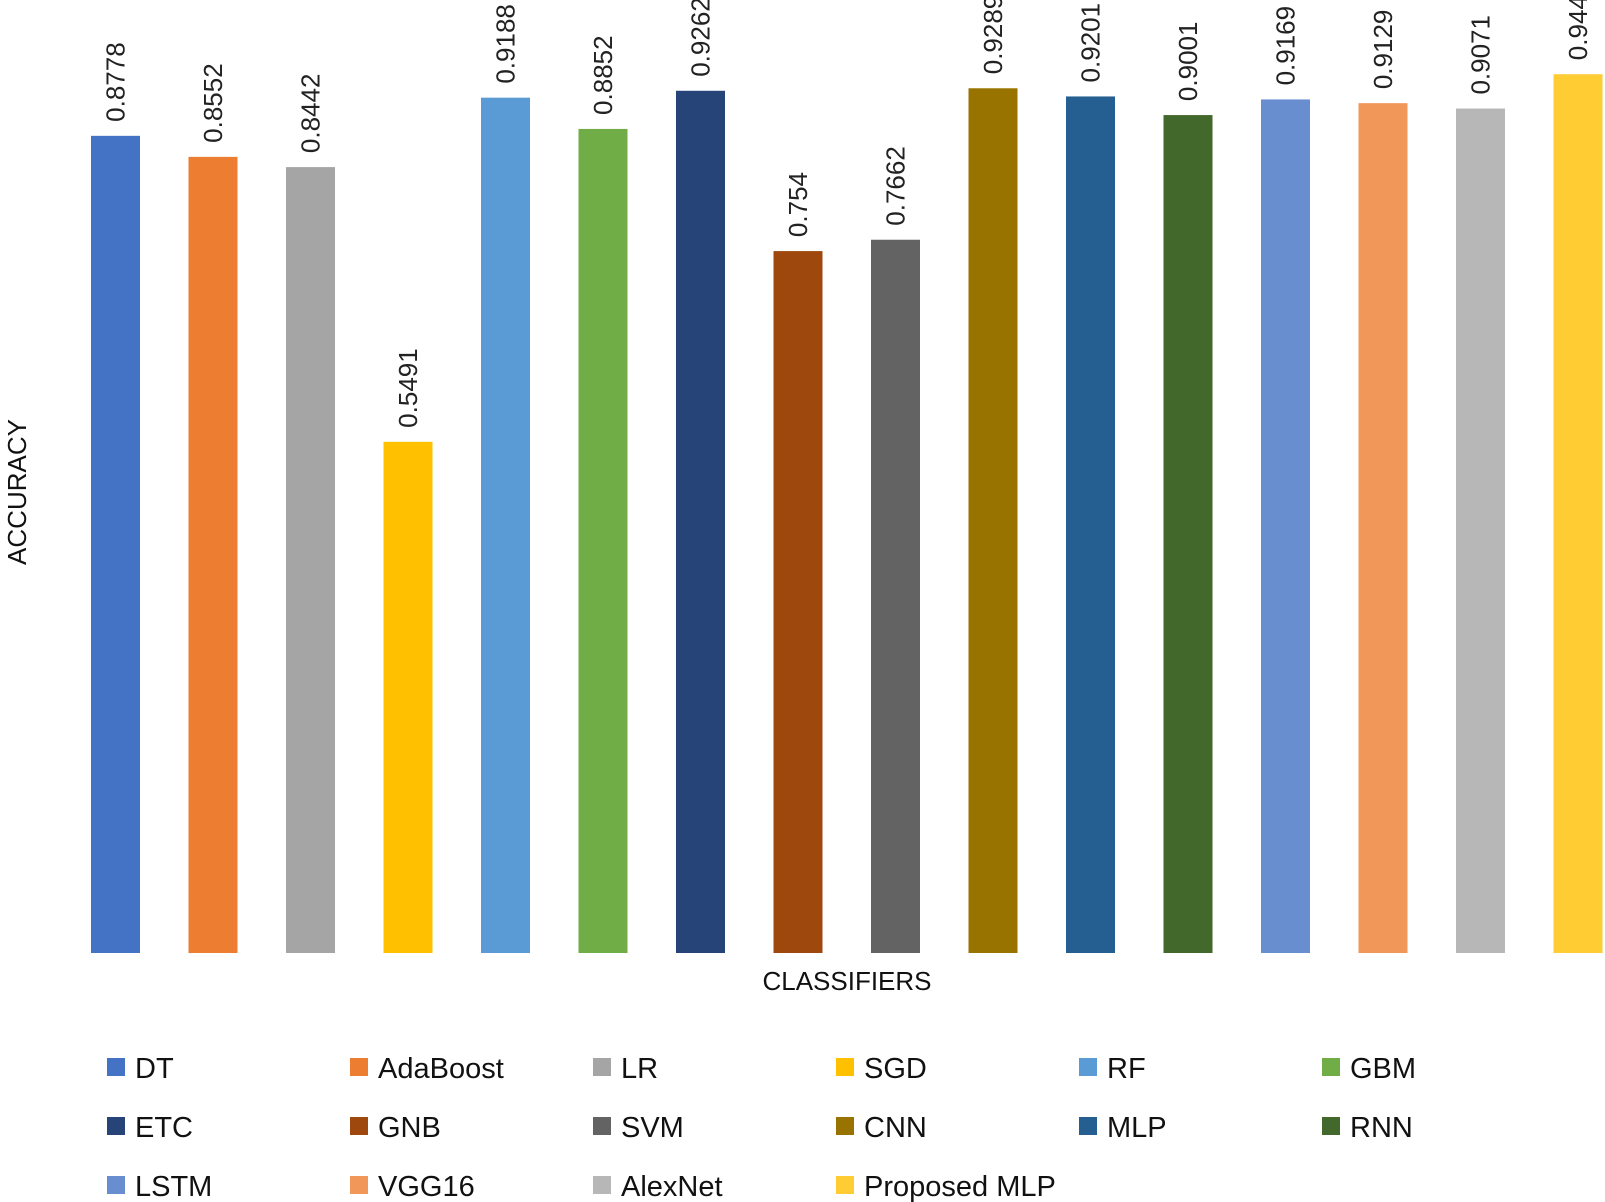 Image resolution: width=1605 pixels, height=1202 pixels. I want to click on legend-label: VGG16, so click(426, 1186).